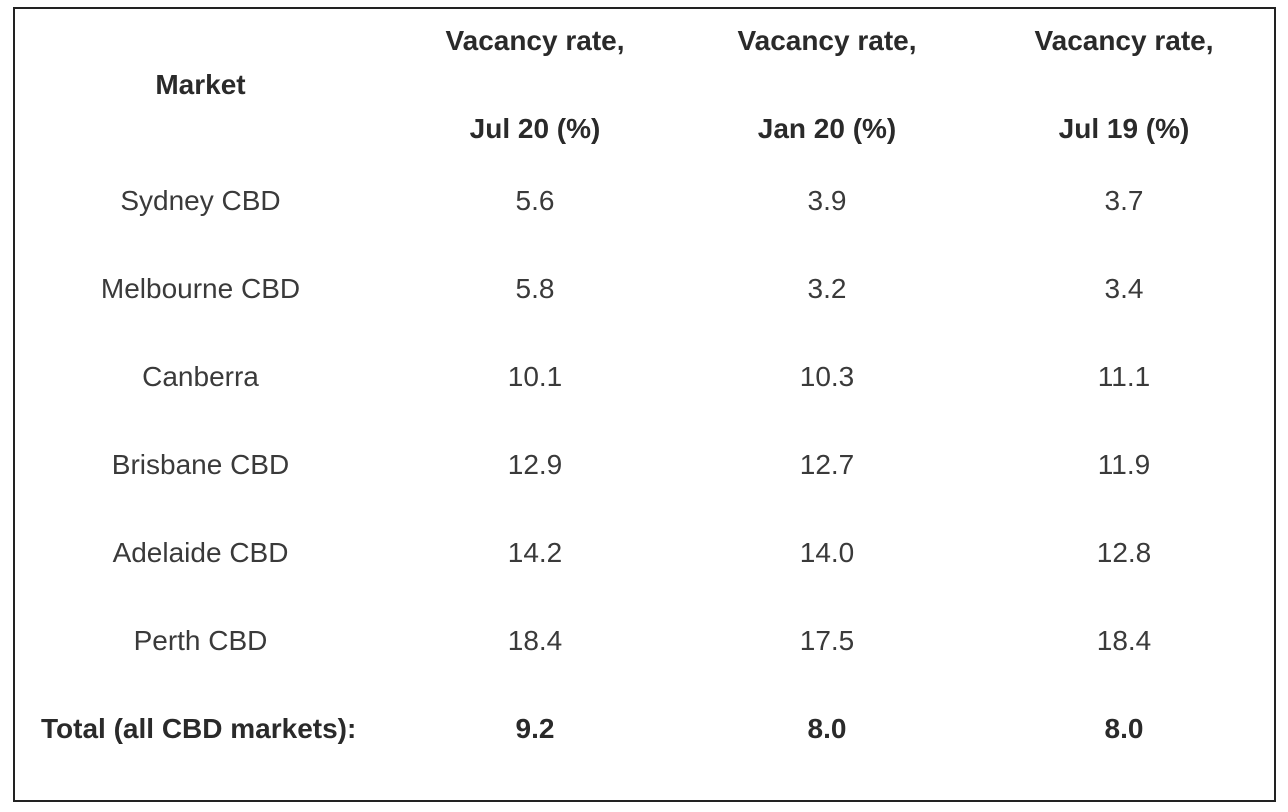  Describe the element at coordinates (827, 464) in the screenshot. I see `cell-jan20: 12.7` at that location.